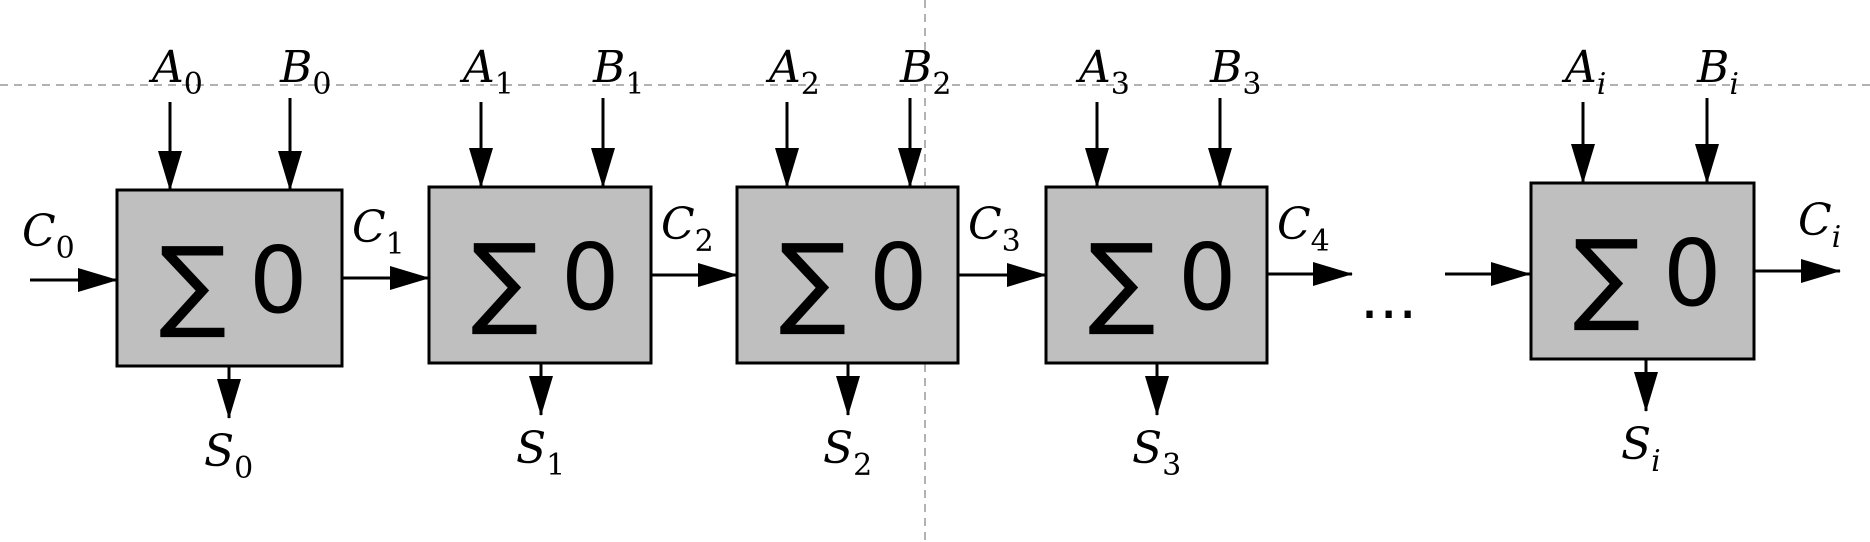  I want to click on input-a-label: A3, so click(1102, 72).